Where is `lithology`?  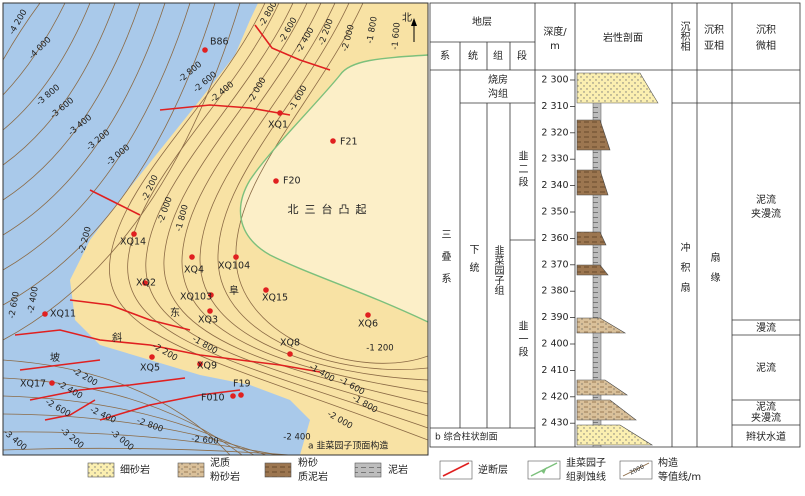 lithology is located at coordinates (617, 260).